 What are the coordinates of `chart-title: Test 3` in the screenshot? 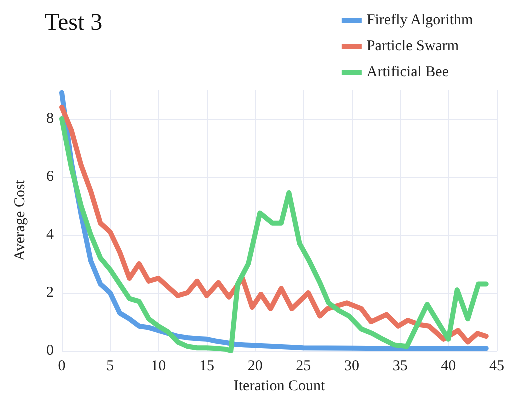 It's located at (74, 23).